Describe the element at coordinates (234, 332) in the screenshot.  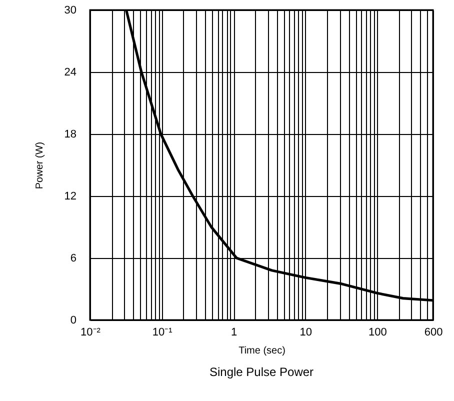
I see `x-tick-label: 1` at that location.